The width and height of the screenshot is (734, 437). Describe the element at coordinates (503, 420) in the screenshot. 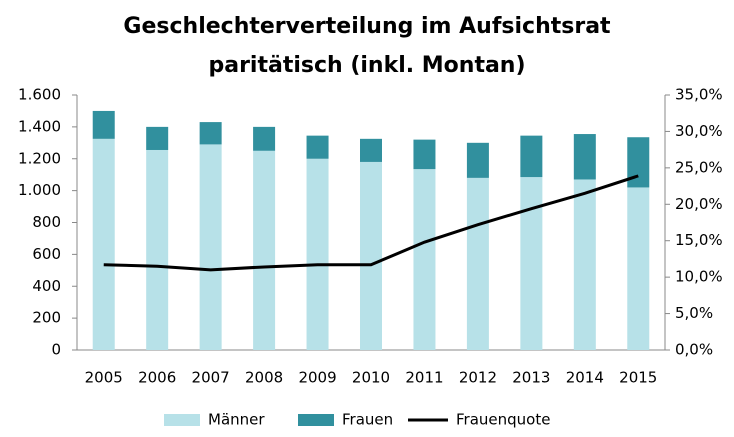

I see `legend-label: Frauenquote` at that location.